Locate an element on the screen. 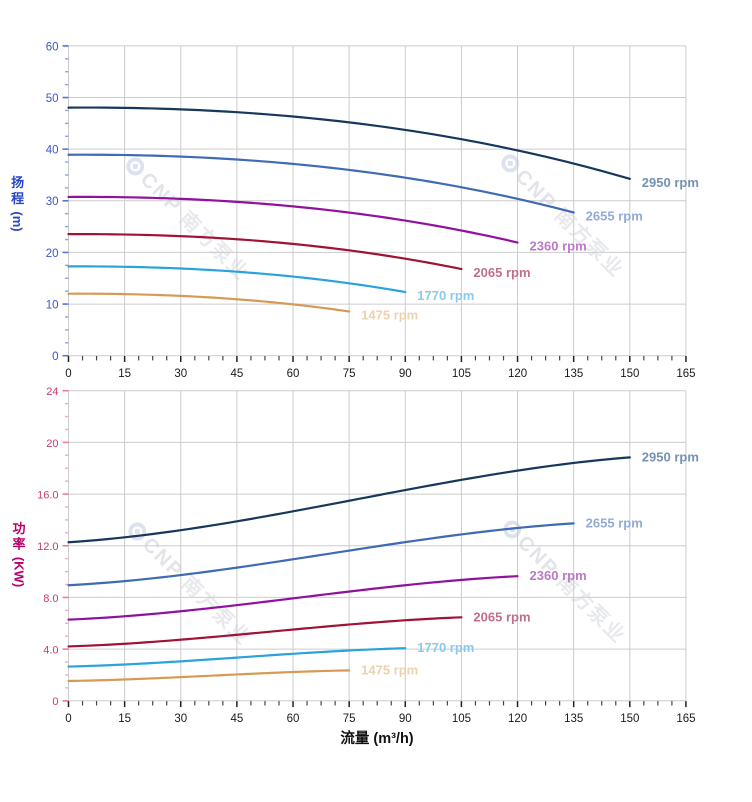 Image resolution: width=752 pixels, height=802 pixels. svg-text: 程 is located at coordinates (17, 198).